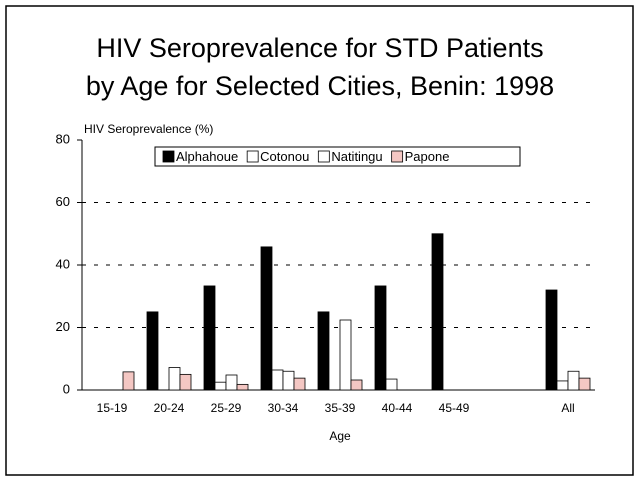  I want to click on x-tick-label: 45-49, so click(454, 408).